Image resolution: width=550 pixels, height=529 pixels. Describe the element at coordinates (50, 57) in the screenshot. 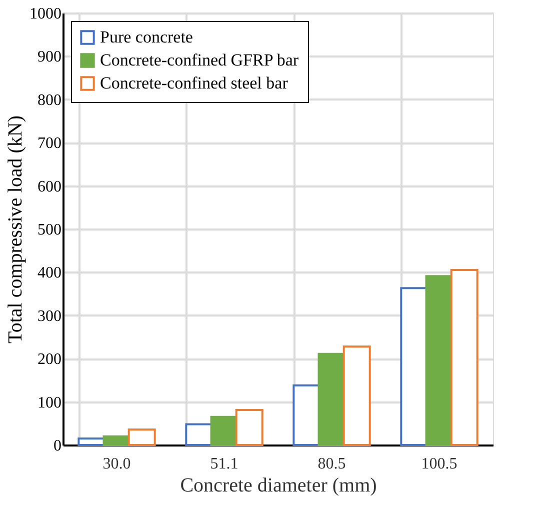

I see `y-tick-label: 900` at that location.